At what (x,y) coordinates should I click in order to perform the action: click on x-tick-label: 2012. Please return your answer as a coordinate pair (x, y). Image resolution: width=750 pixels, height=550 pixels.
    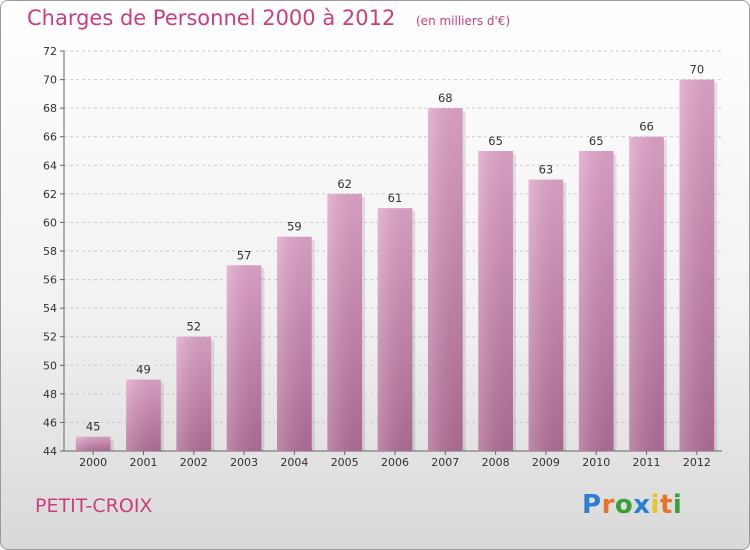
    Looking at the image, I should click on (697, 462).